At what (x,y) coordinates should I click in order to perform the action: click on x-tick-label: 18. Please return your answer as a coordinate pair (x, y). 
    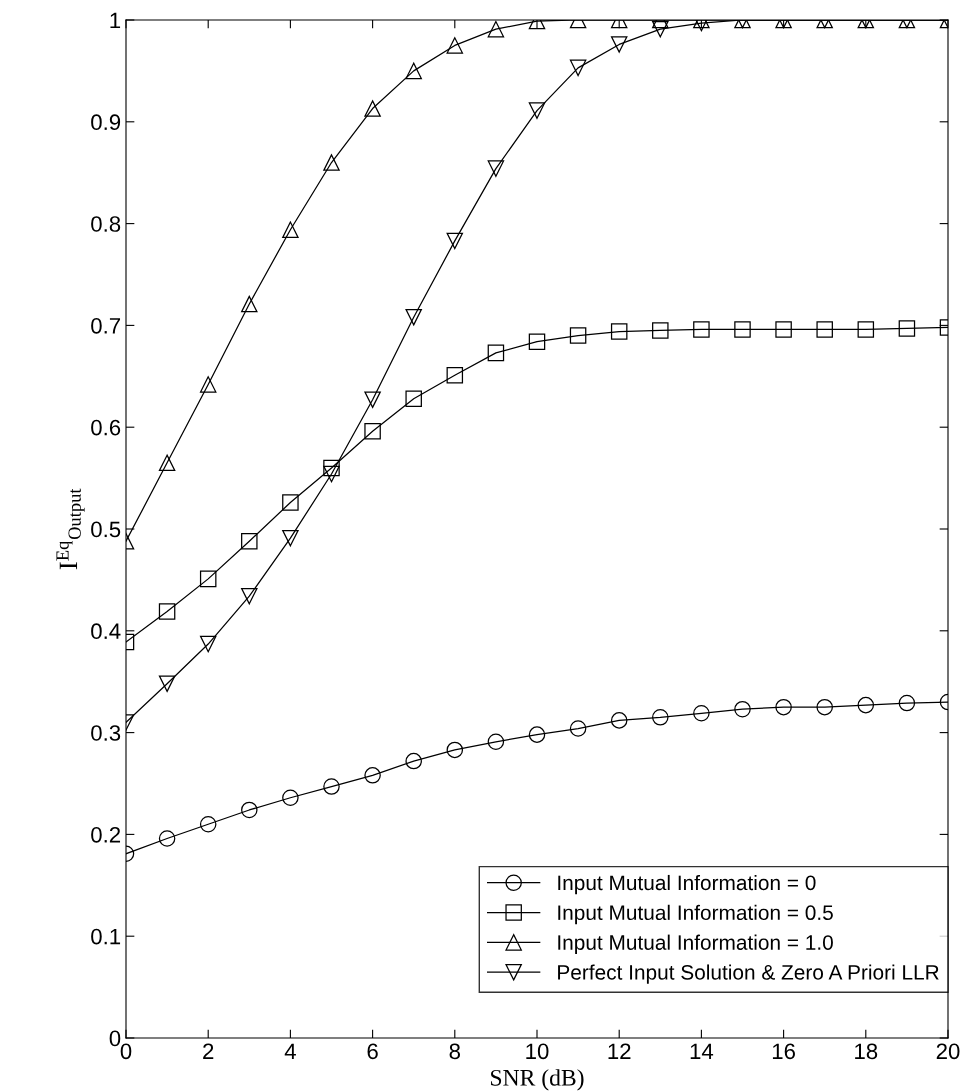
    Looking at the image, I should click on (866, 1051).